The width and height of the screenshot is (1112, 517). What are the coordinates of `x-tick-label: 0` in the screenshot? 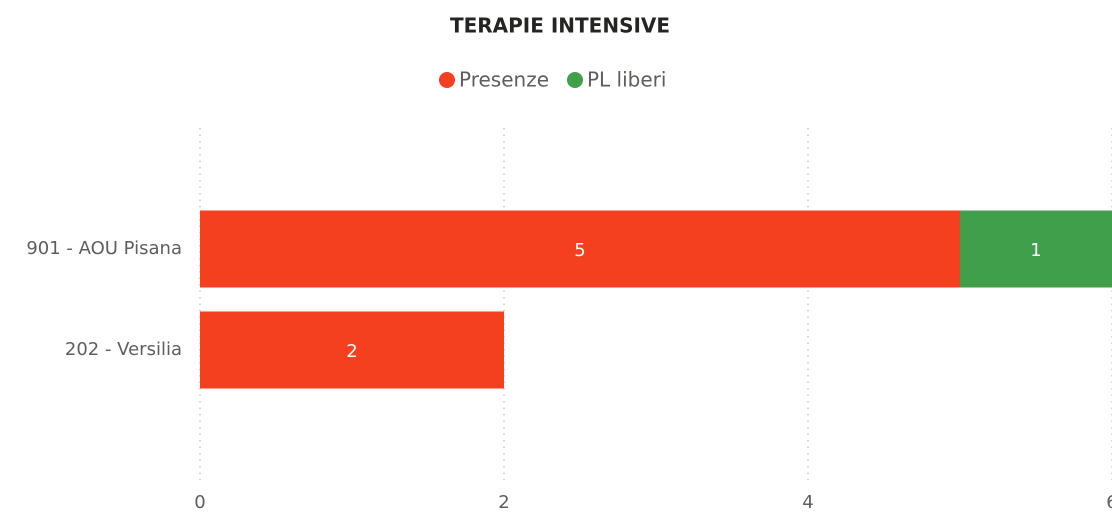 It's located at (199, 502).